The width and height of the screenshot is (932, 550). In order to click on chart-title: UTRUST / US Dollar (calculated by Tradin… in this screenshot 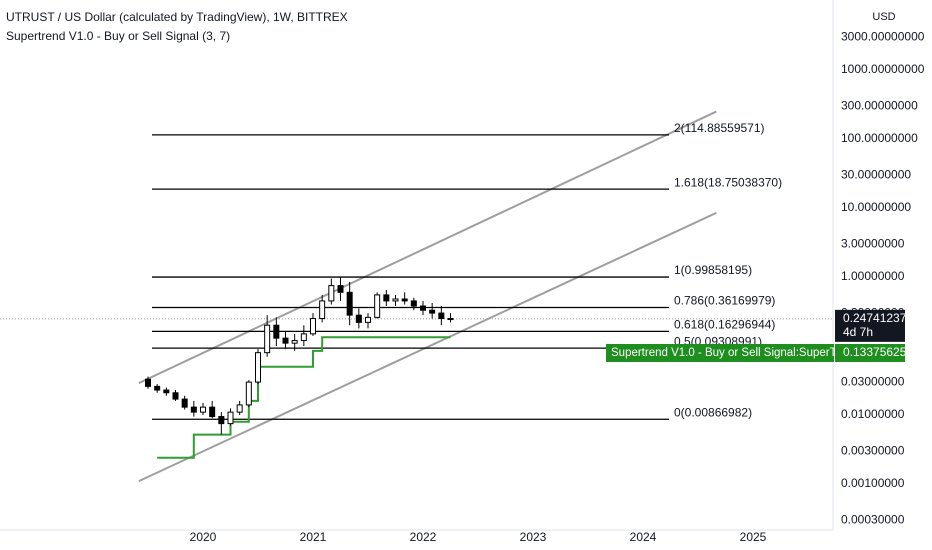, I will do `click(177, 17)`.